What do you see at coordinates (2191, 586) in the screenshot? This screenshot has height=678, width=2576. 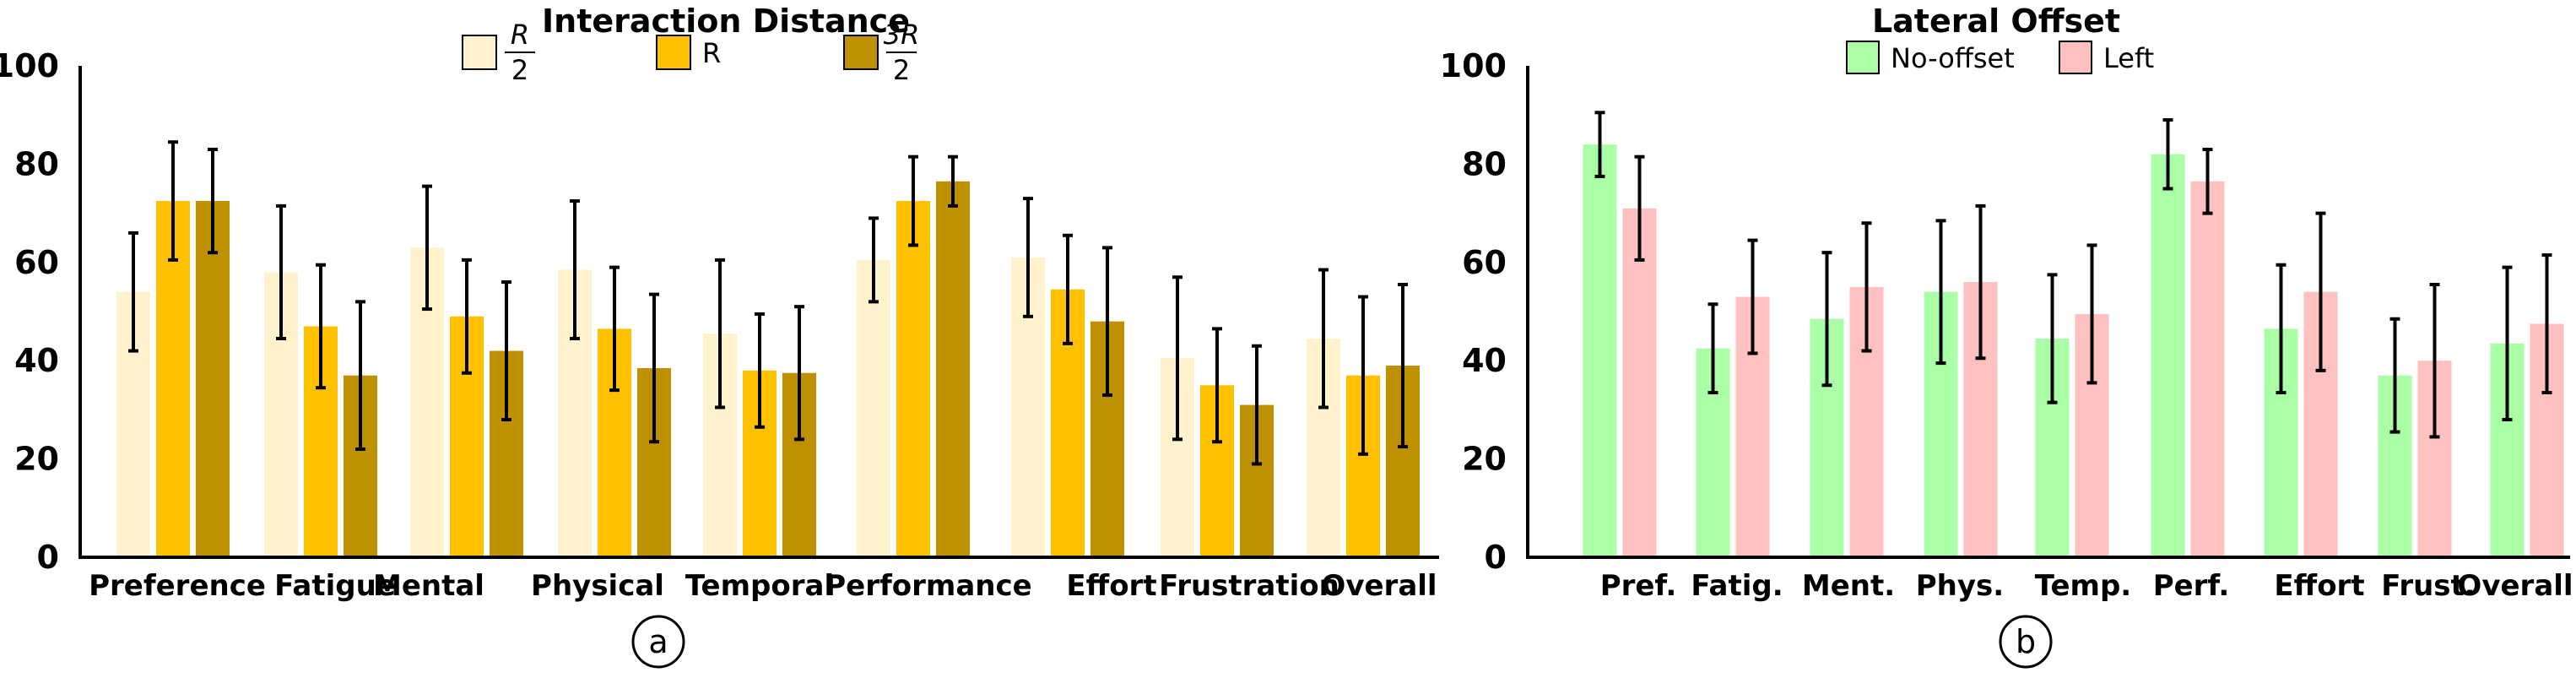 I see `x-tick-label: Perf.` at bounding box center [2191, 586].